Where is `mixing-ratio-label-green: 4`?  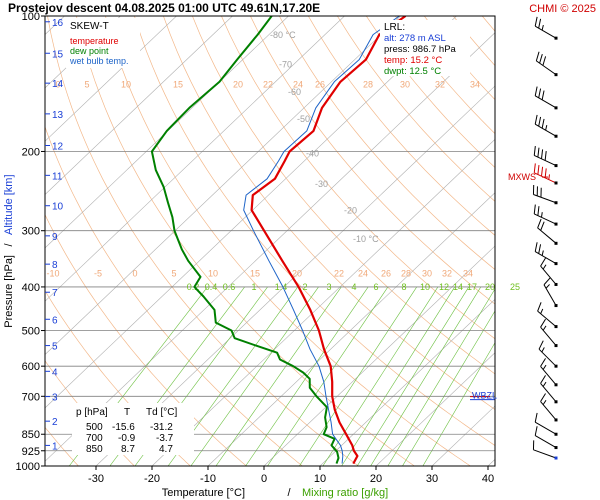 mixing-ratio-label-green: 4 is located at coordinates (353, 287).